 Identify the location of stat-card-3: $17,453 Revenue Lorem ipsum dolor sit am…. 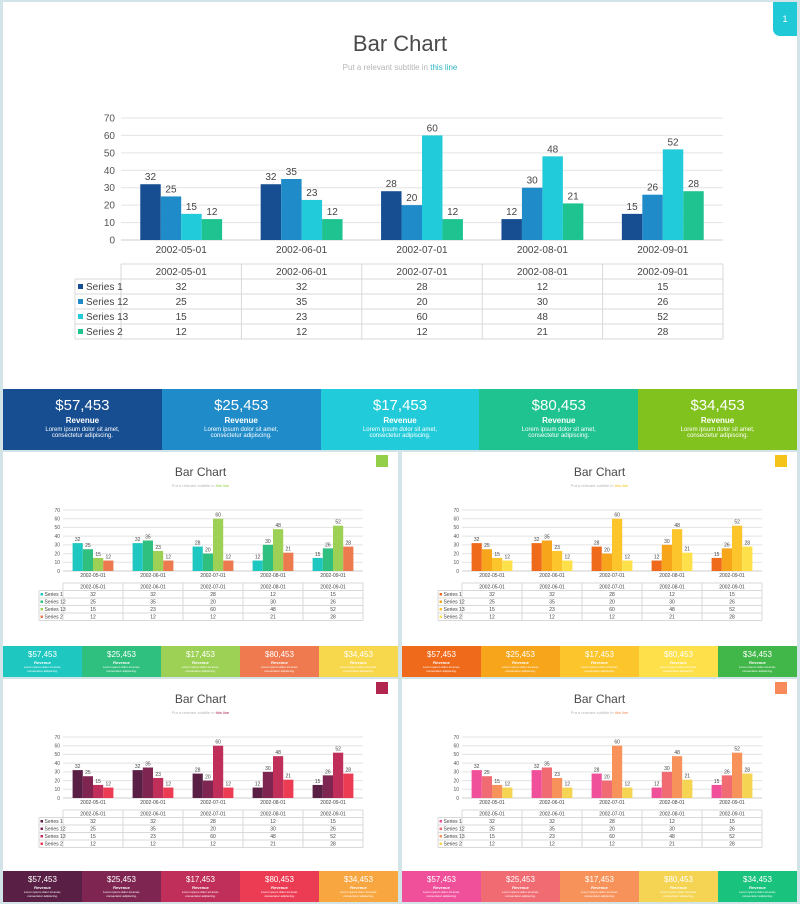
(599, 661).